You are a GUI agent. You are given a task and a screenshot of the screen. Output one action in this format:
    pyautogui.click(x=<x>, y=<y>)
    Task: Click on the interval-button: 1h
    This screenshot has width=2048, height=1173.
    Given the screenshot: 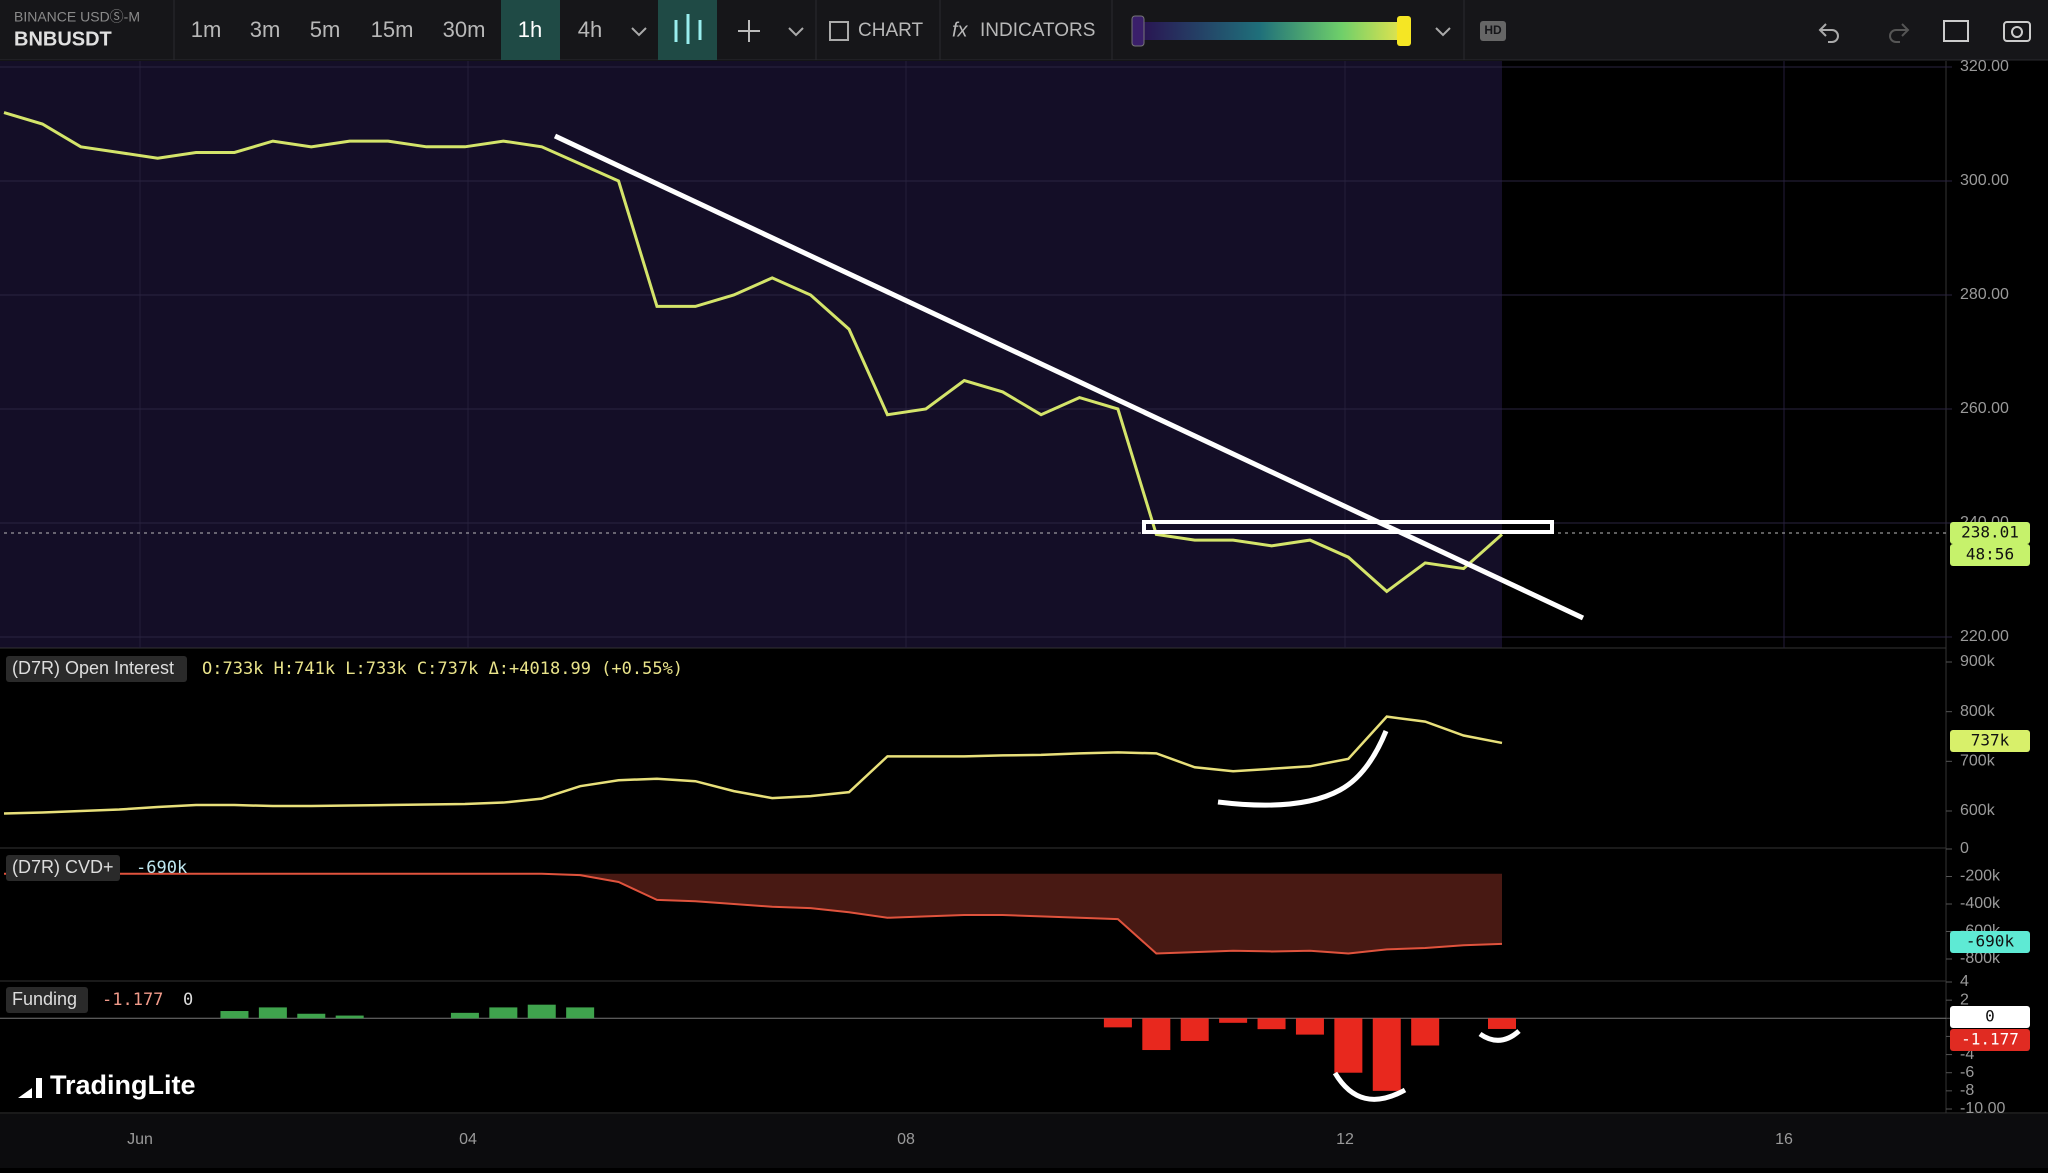 What is the action you would take?
    pyautogui.click(x=530, y=29)
    